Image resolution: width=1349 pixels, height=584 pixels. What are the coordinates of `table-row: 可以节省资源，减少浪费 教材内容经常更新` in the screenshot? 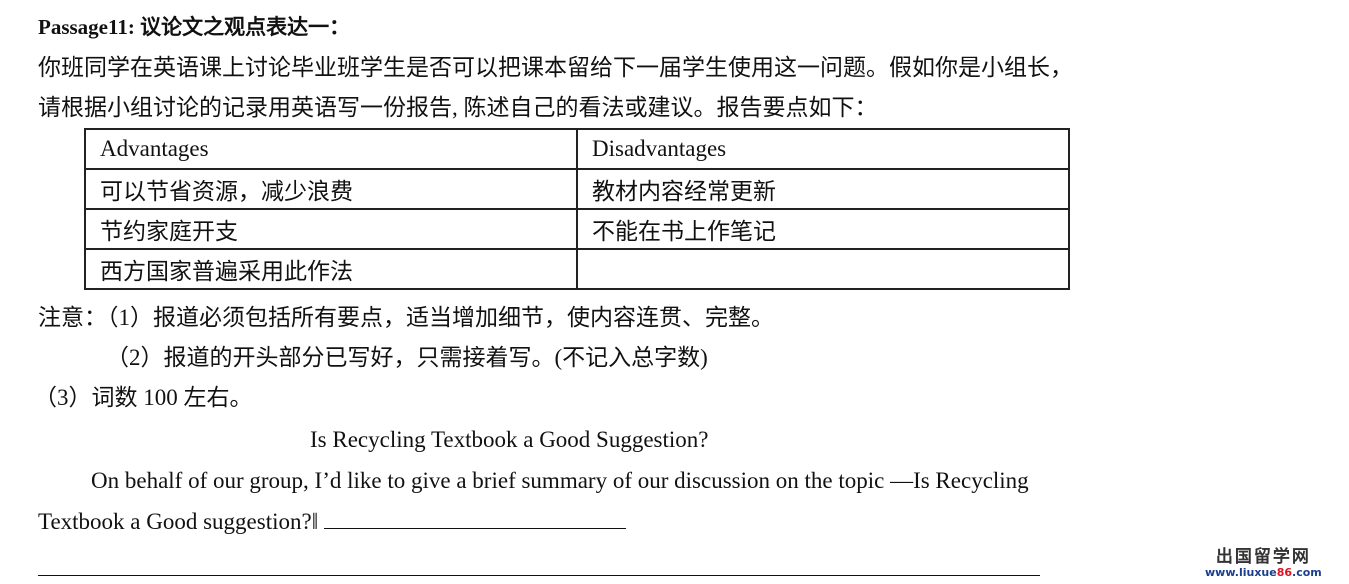 It's located at (577, 189).